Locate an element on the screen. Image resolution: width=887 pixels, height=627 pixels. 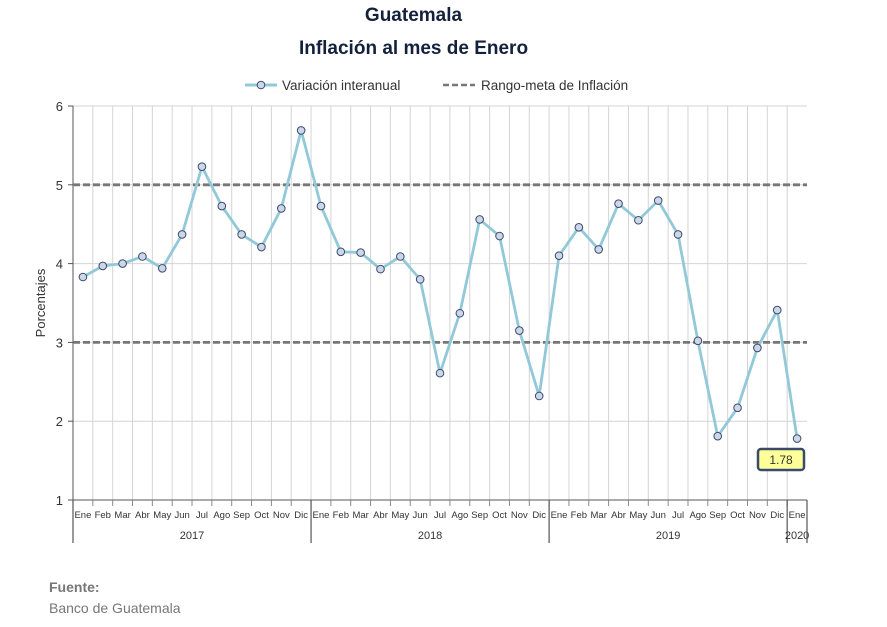
y-tick-label: 4 is located at coordinates (59, 264).